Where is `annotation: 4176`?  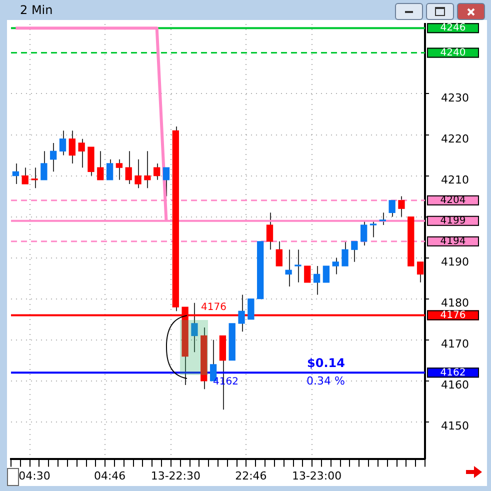 annotation: 4176 is located at coordinates (213, 307).